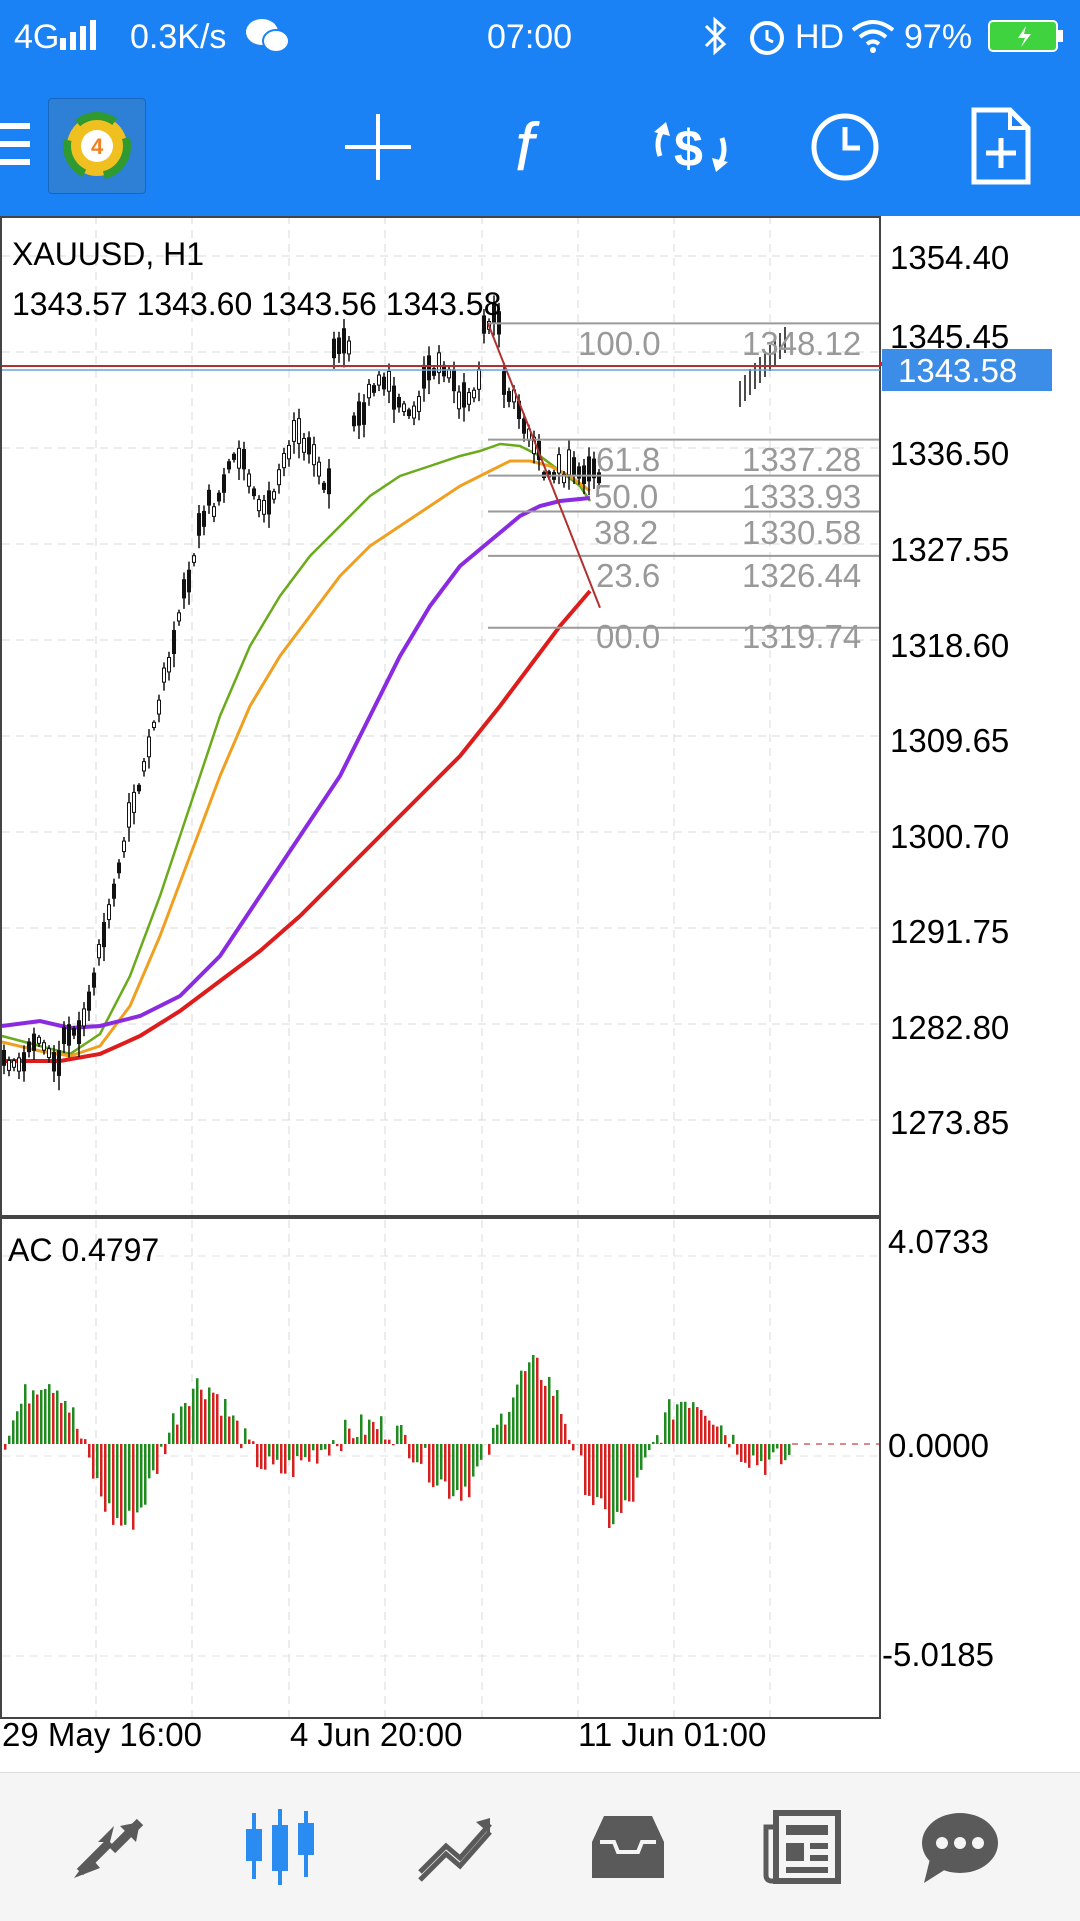  What do you see at coordinates (801, 575) in the screenshot?
I see `fib-price-label: 1326.44` at bounding box center [801, 575].